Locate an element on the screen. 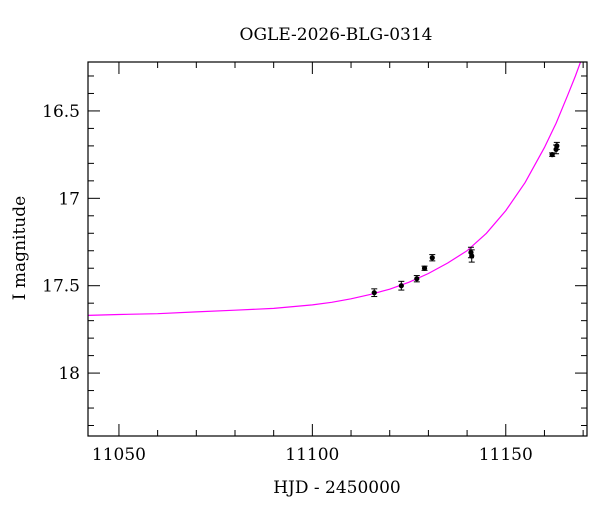 The image size is (600, 512). y-tick-label: 16.5 is located at coordinates (61, 112).